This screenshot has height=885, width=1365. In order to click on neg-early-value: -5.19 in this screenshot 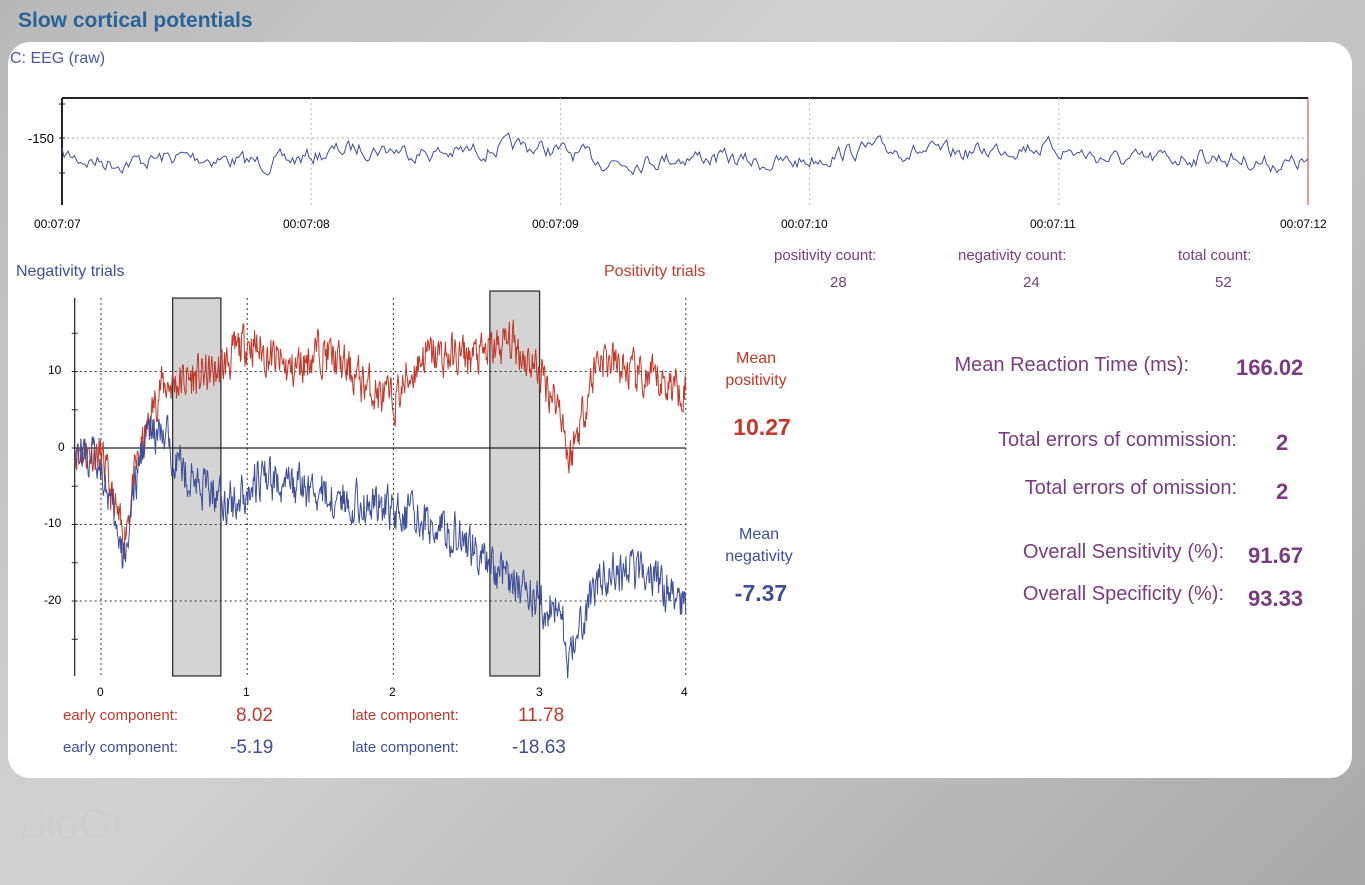, I will do `click(252, 747)`.